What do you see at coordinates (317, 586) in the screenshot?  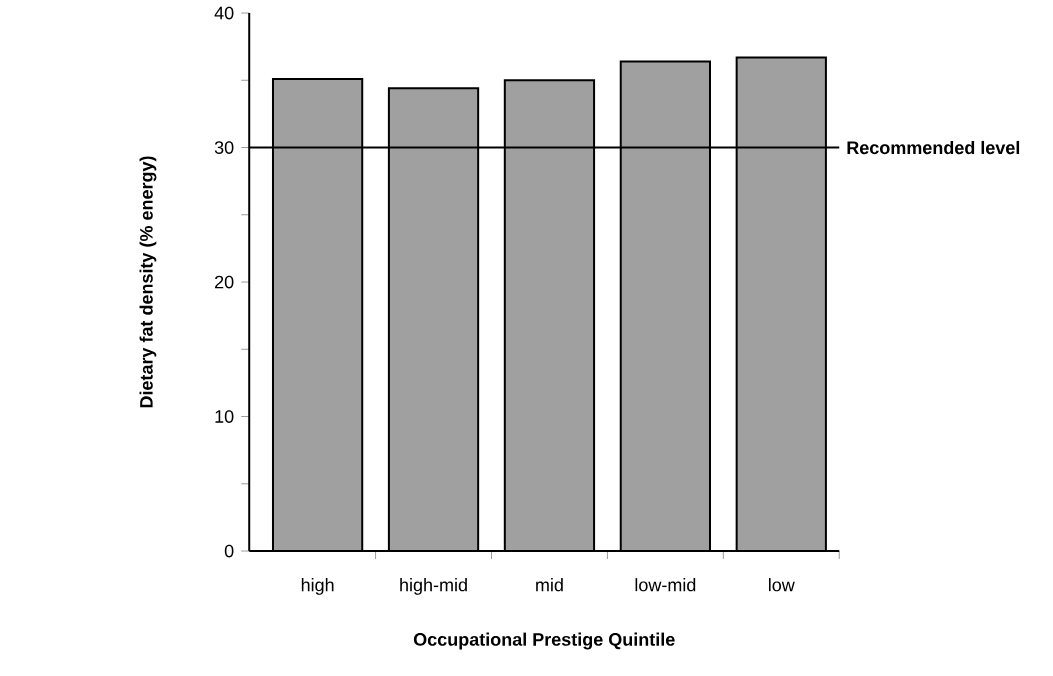 I see `x-tick-label: high` at bounding box center [317, 586].